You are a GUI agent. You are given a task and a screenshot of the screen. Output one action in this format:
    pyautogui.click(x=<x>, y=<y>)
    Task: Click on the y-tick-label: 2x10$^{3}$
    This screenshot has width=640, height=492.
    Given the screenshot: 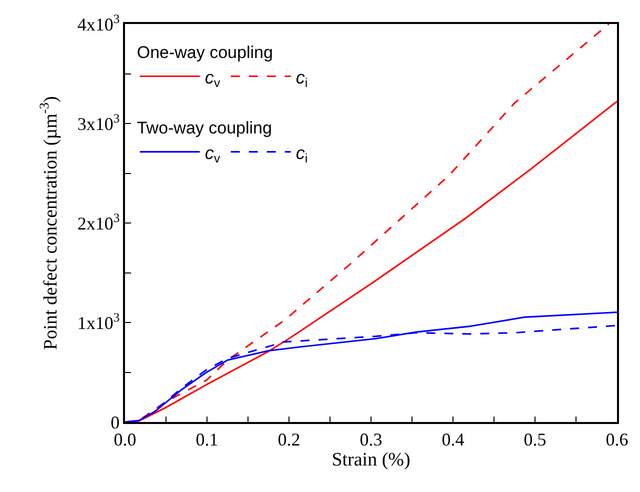 What is the action you would take?
    pyautogui.click(x=98, y=222)
    